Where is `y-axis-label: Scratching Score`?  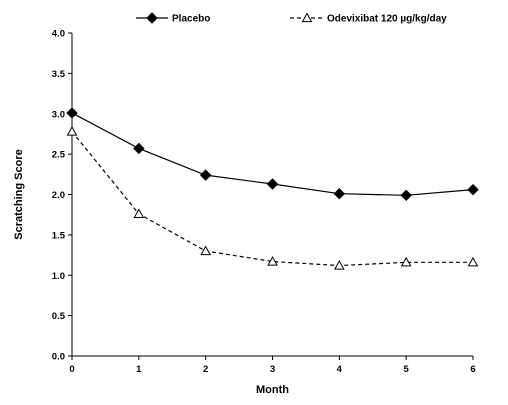
y-axis-label: Scratching Score is located at coordinates (19, 194).